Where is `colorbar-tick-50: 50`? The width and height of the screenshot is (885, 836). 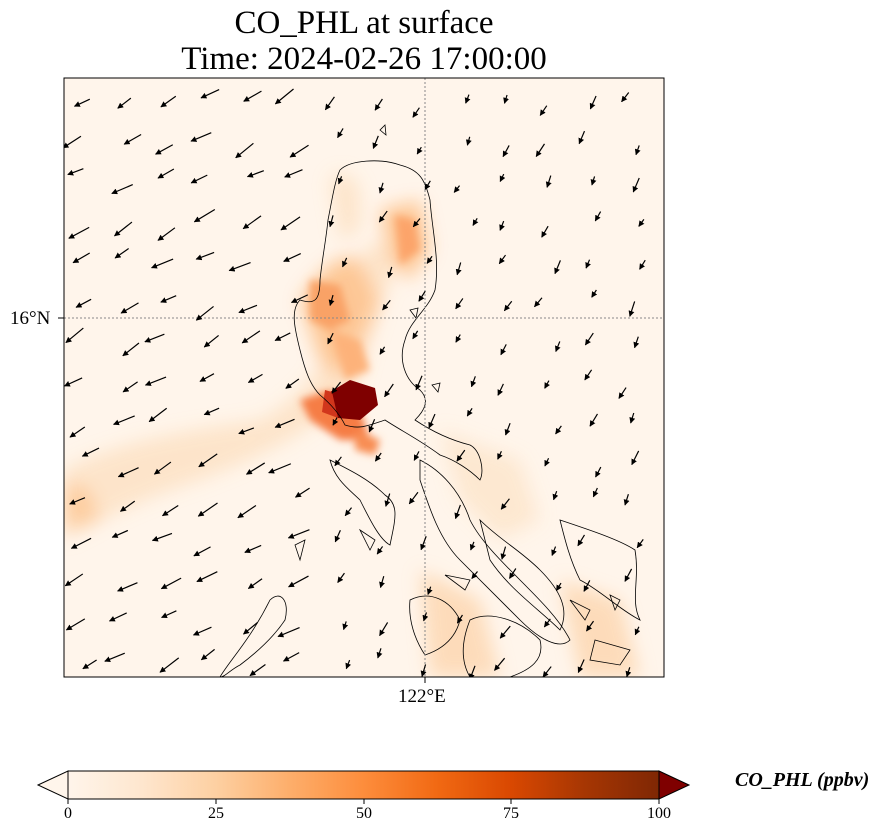
colorbar-tick-50: 50 is located at coordinates (364, 813).